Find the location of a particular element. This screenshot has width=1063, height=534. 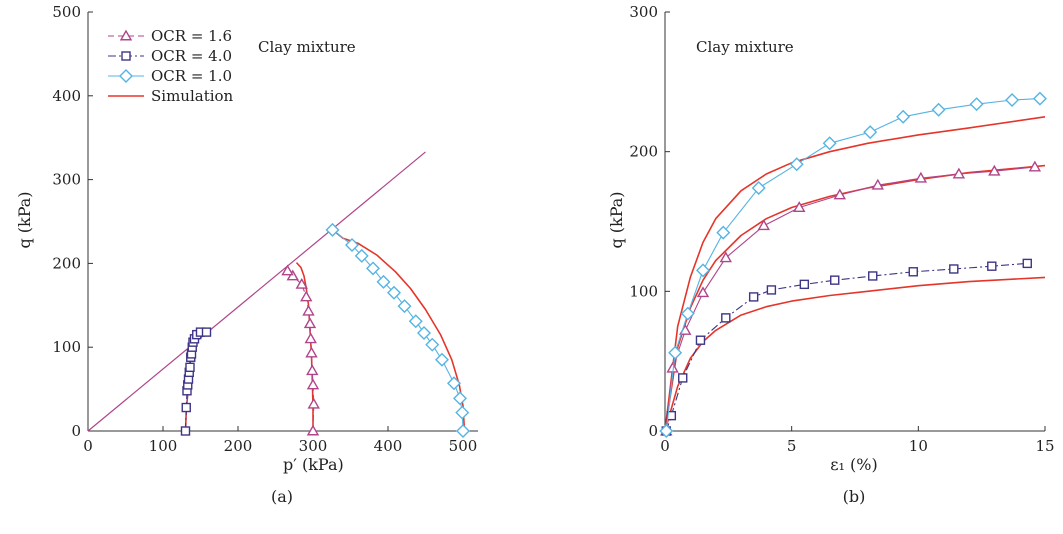

x-tick-label: 200 is located at coordinates (238, 446).